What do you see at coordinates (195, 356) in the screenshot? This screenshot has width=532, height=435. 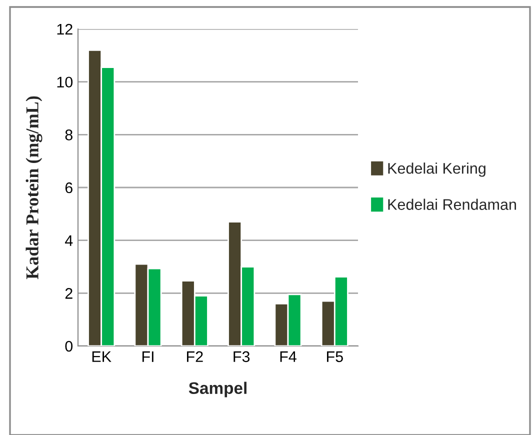 I see `x-tick-label: F2` at bounding box center [195, 356].